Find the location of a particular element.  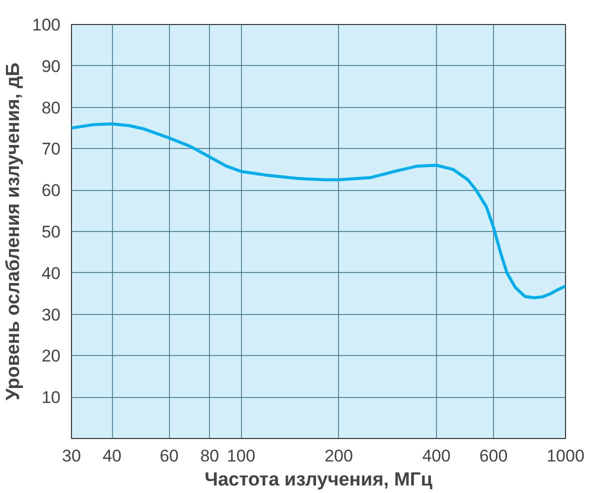

y-tick-label: 60 is located at coordinates (51, 190).